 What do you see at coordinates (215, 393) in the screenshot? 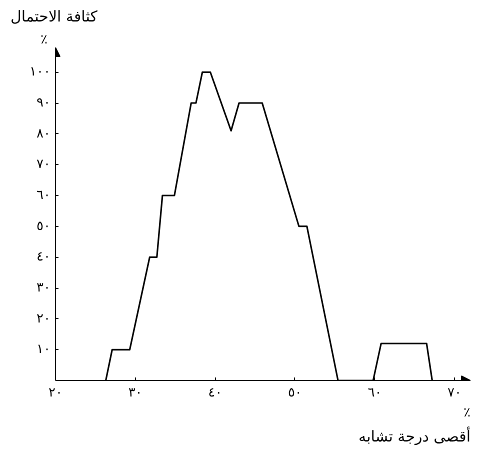
I see `x-tick-label: ٤٠` at bounding box center [215, 393].